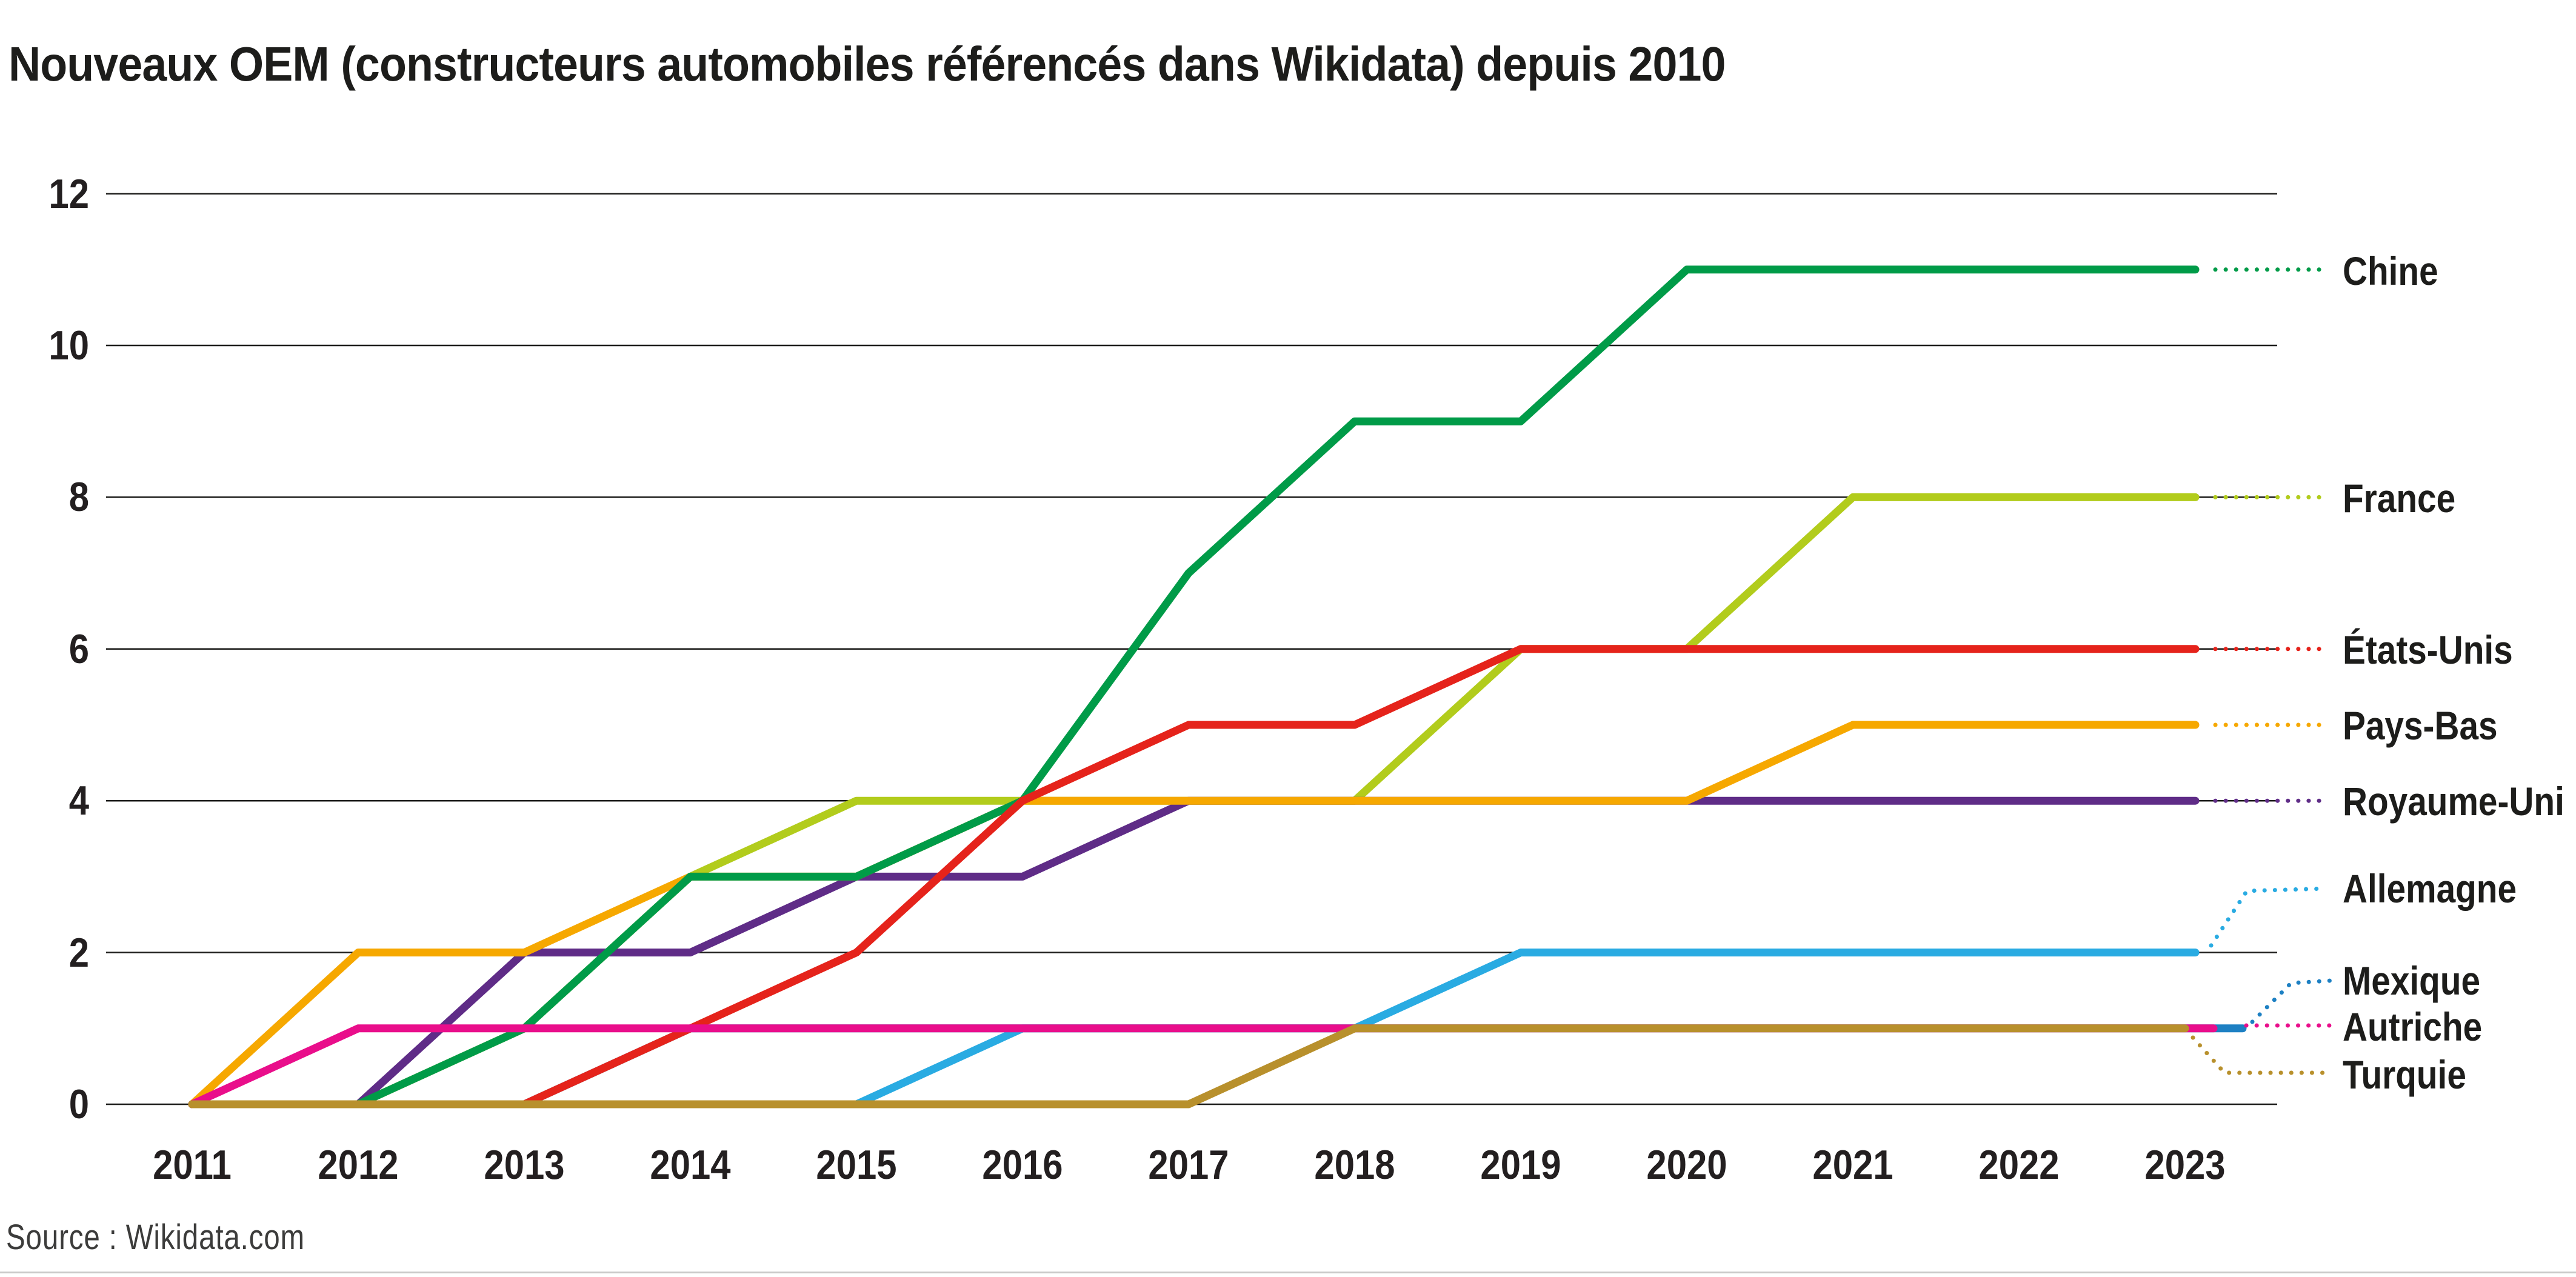 The image size is (2576, 1277). What do you see at coordinates (79, 1104) in the screenshot?
I see `y-tick-label-0: 0` at bounding box center [79, 1104].